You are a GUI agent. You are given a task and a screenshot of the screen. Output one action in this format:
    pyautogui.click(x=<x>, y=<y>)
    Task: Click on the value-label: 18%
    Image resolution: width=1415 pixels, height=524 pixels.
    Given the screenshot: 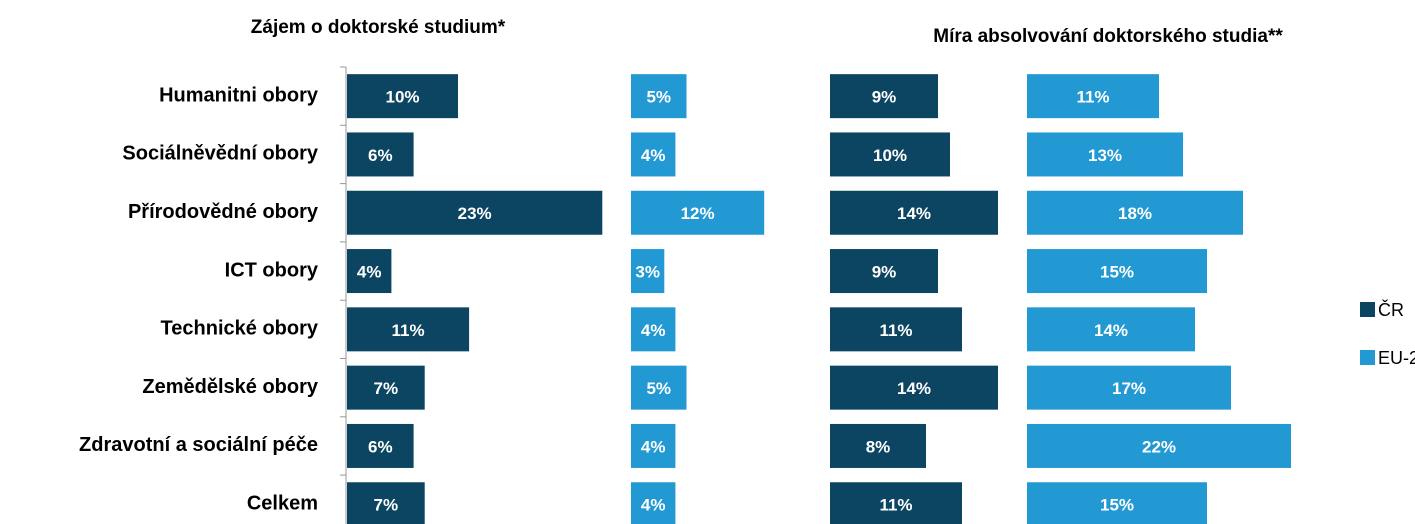 What is the action you would take?
    pyautogui.click(x=1135, y=213)
    